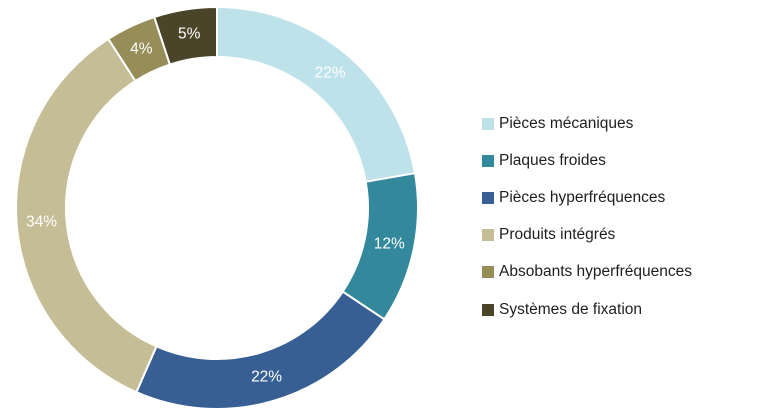  Describe the element at coordinates (582, 197) in the screenshot. I see `legend-label: Pièces hyperfréquences` at that location.